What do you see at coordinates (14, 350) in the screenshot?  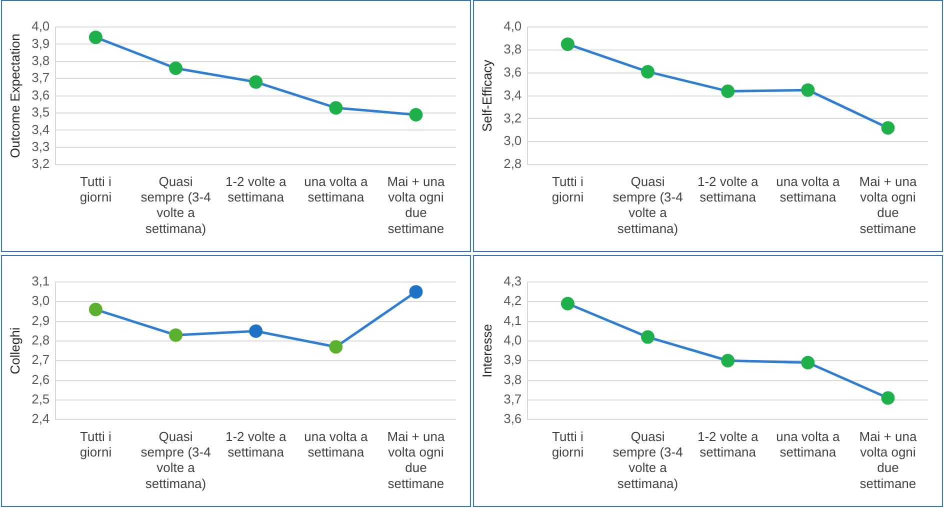 I see `y-axis-title: Colleghi` at bounding box center [14, 350].